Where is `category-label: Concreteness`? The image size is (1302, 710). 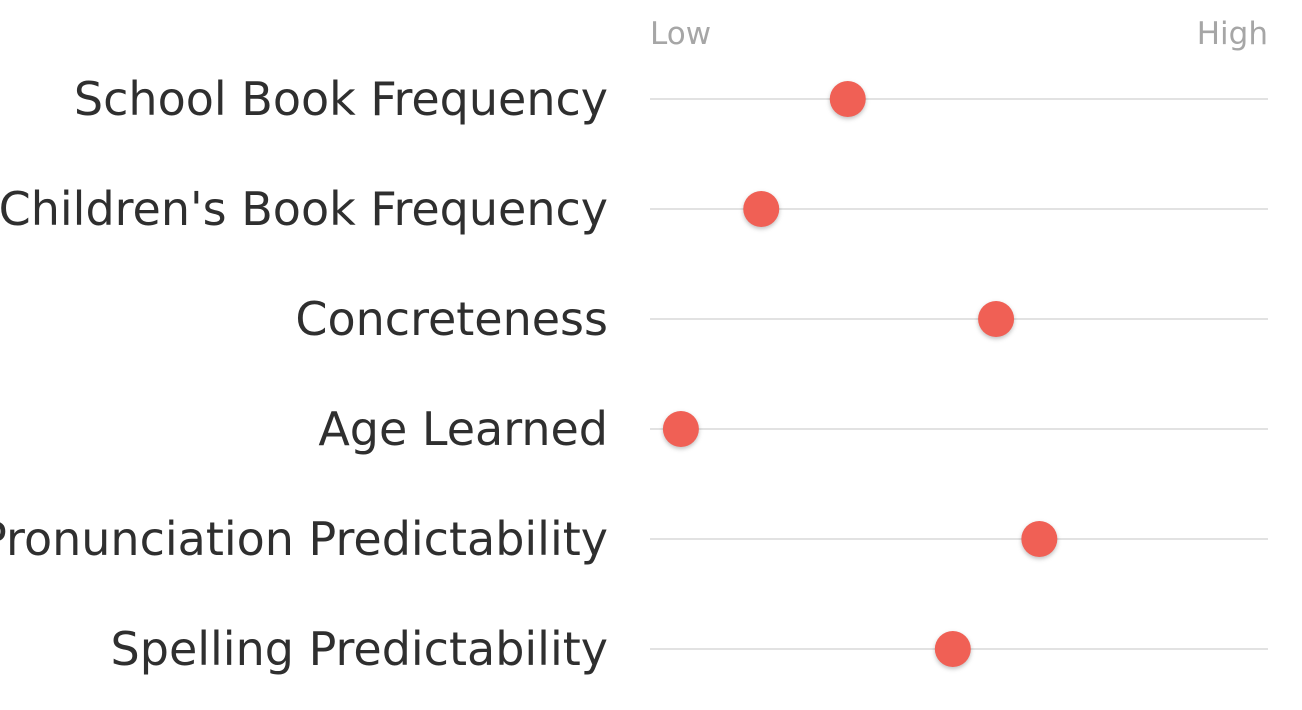 category-label: Concreteness is located at coordinates (451, 319).